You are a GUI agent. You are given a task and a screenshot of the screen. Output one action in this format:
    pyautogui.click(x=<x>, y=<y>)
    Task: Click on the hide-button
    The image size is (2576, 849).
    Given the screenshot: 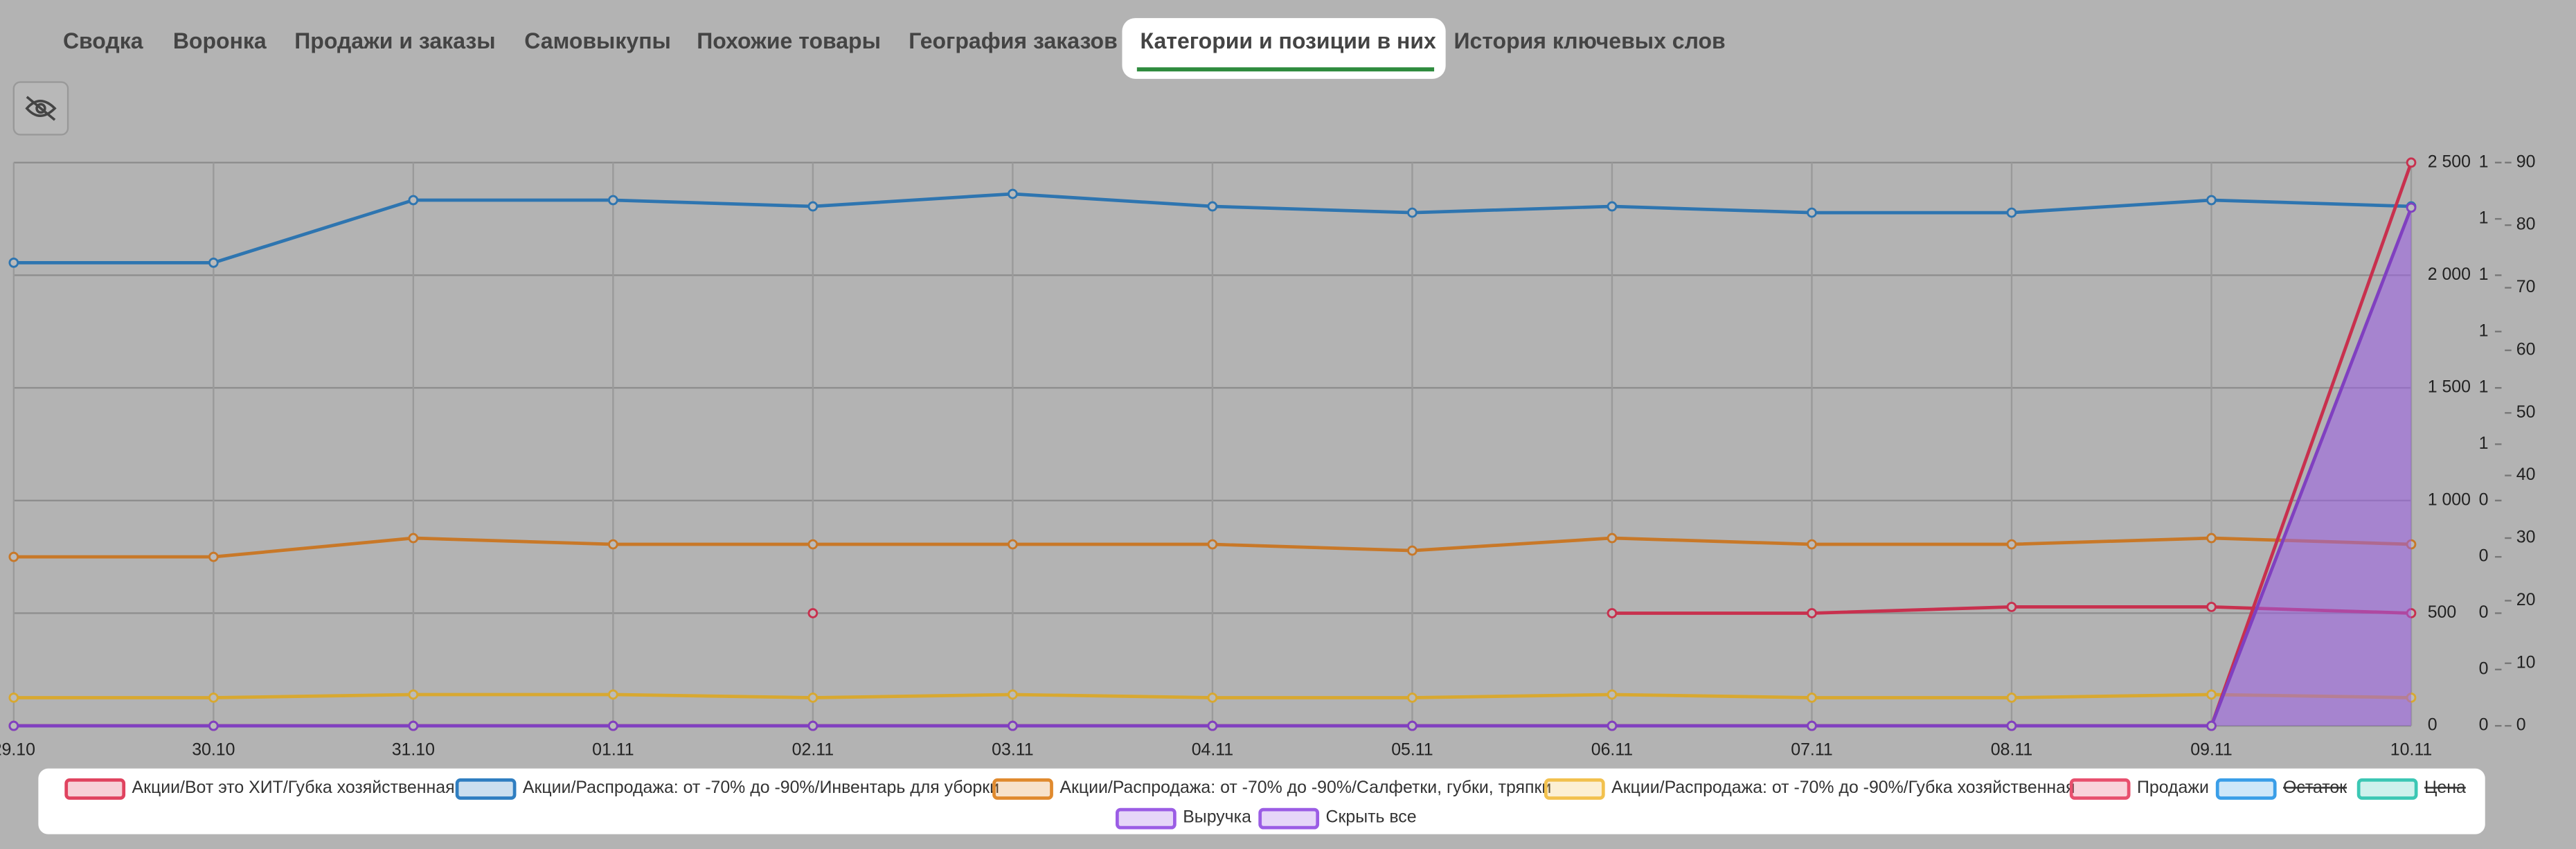 What is the action you would take?
    pyautogui.click(x=40, y=108)
    